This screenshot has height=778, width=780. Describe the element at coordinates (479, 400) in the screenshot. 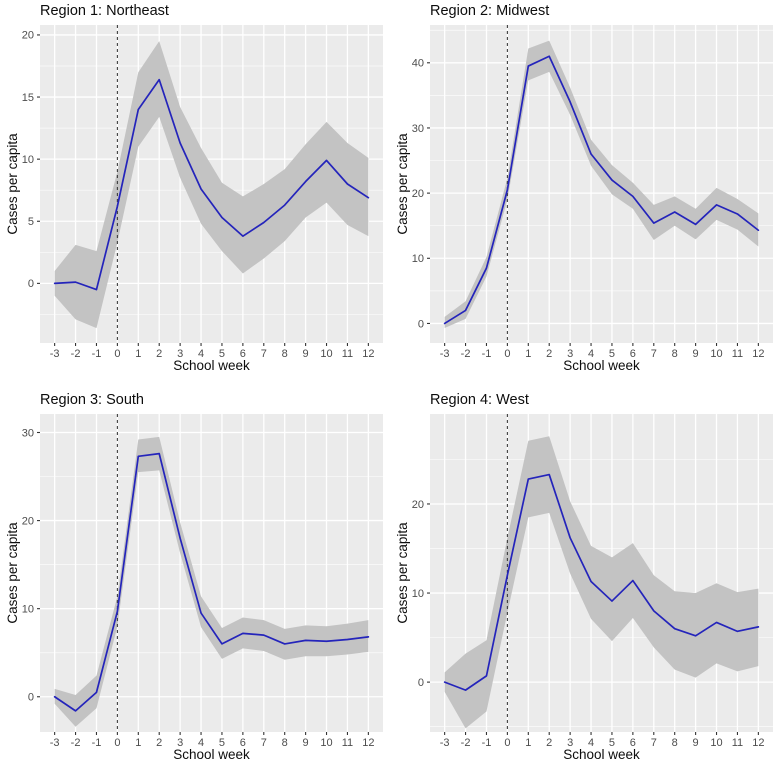

I see `panel-title: Region 4: West` at that location.